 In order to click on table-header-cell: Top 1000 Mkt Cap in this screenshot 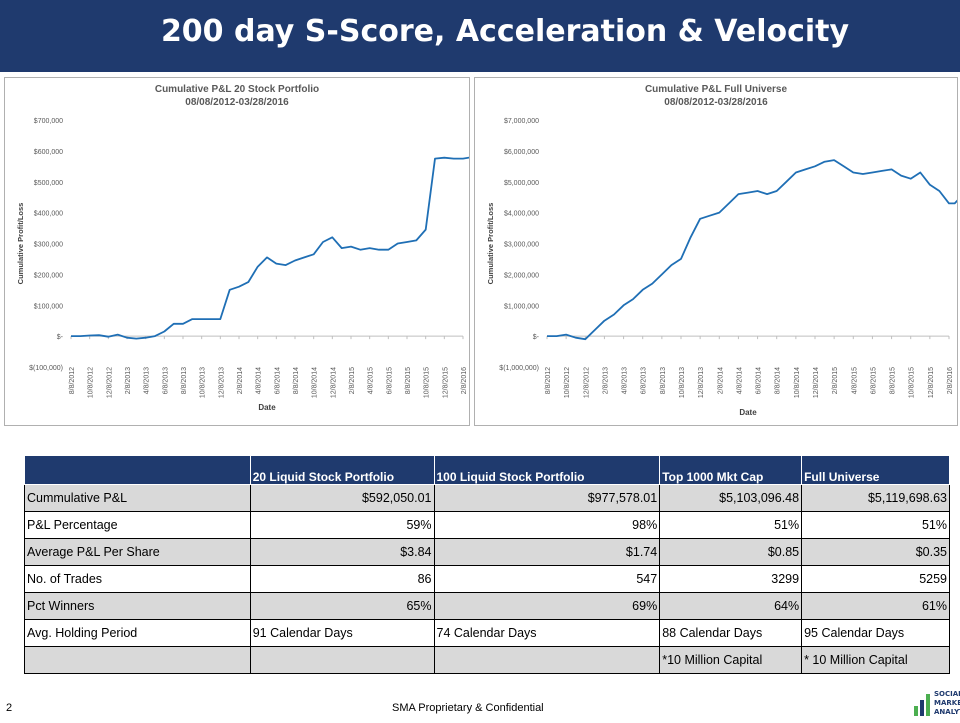, I will do `click(731, 470)`.